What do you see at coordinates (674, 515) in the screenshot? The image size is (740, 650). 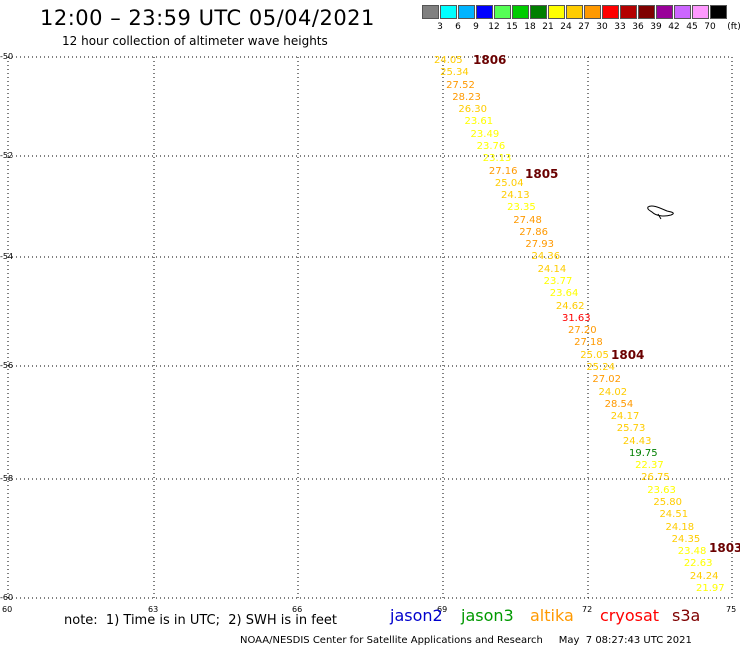 I see `swh-value: 24.51` at bounding box center [674, 515].